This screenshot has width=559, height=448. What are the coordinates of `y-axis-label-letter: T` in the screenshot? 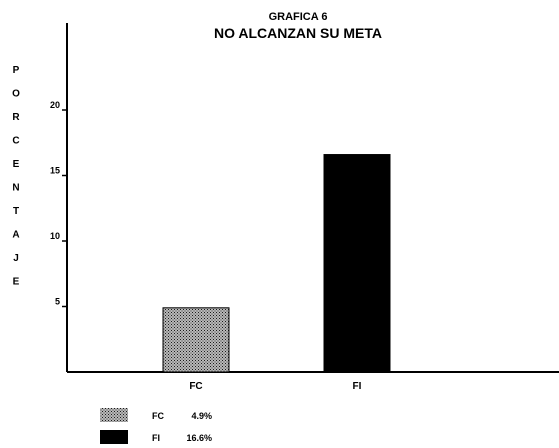 It's located at (16, 211).